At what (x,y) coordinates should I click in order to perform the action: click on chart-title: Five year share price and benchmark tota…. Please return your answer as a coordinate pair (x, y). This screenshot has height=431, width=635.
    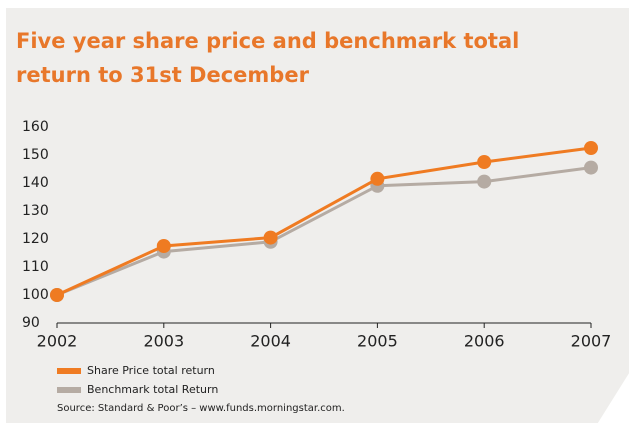
    Looking at the image, I should click on (268, 58).